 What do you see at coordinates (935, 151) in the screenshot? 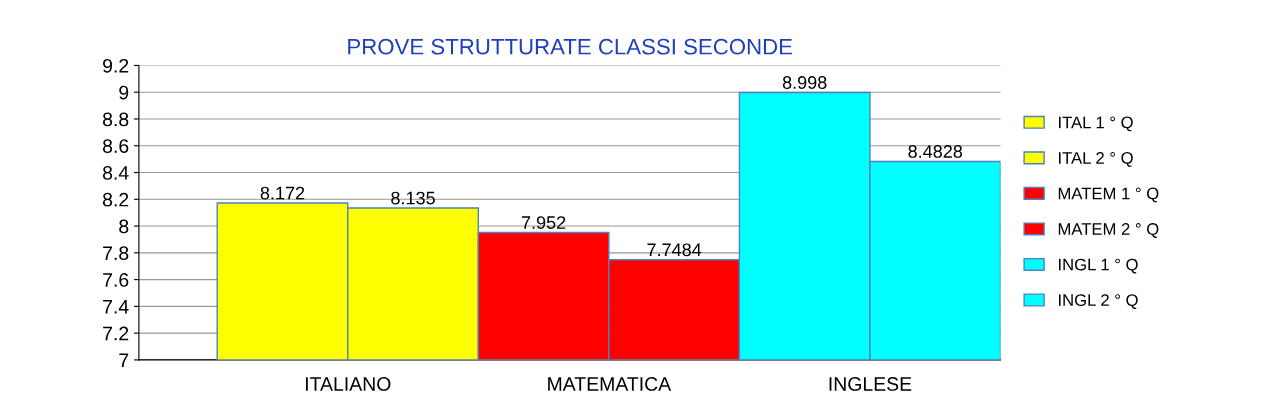
I see `data-label: 8.4828` at bounding box center [935, 151].